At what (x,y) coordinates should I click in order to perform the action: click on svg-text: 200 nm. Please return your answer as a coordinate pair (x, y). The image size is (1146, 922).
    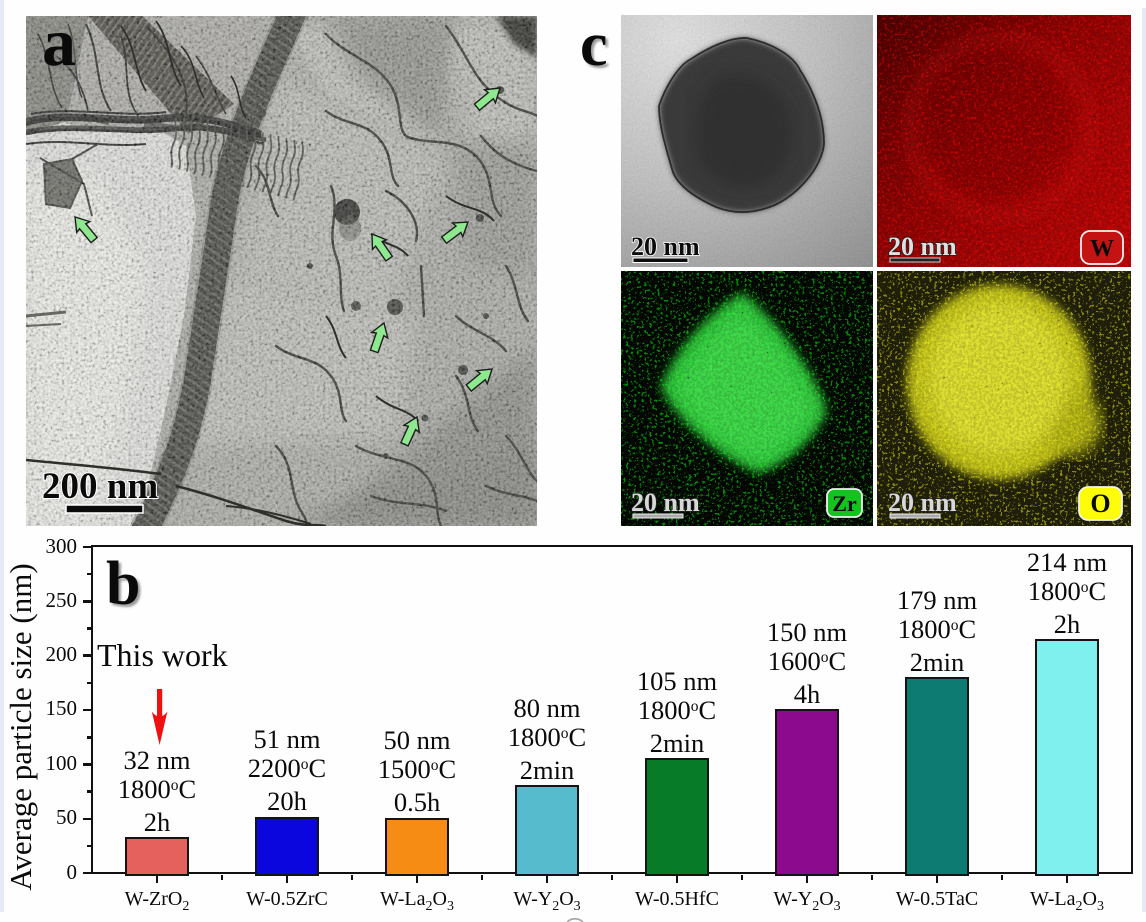
    Looking at the image, I should click on (100, 486).